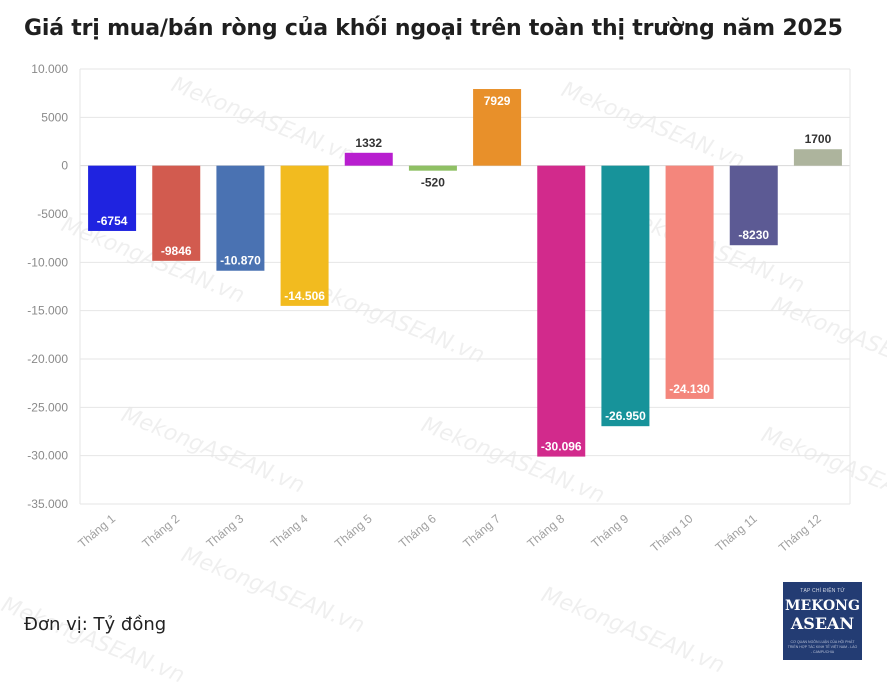 The image size is (887, 697). What do you see at coordinates (47, 311) in the screenshot?
I see `y-tick-label: -15.000` at bounding box center [47, 311].